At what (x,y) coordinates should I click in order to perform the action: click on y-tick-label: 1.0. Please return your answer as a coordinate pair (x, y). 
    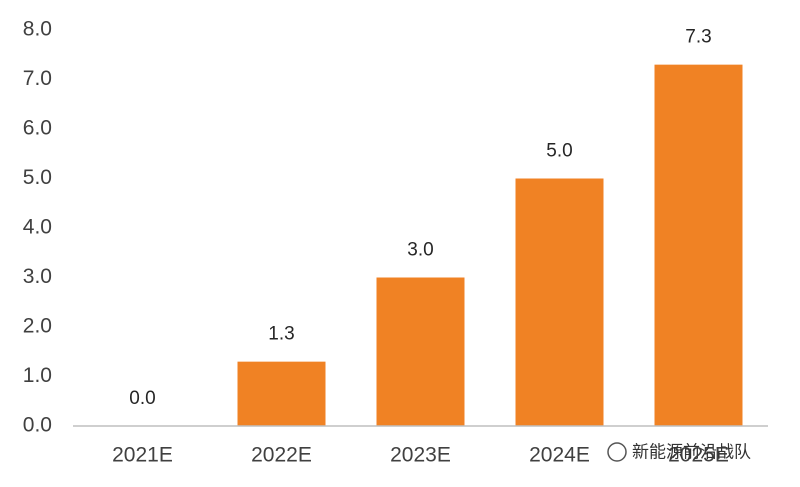
    Looking at the image, I should click on (37, 375).